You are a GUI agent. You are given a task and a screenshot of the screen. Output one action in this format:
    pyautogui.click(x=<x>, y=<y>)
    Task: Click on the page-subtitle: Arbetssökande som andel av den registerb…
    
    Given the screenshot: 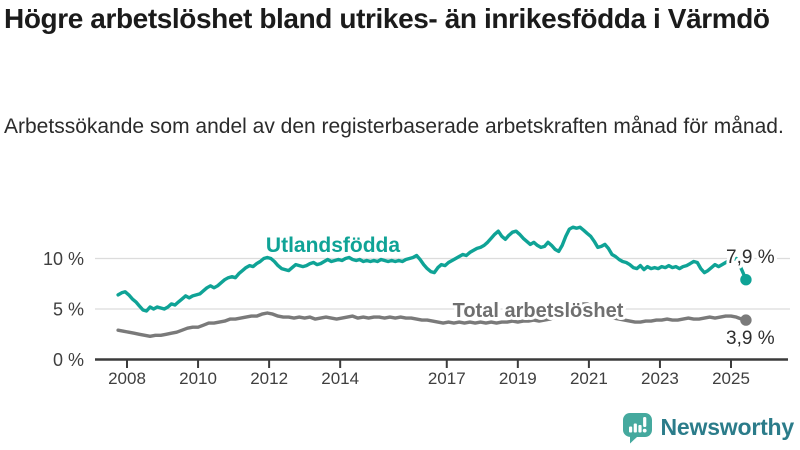 What is the action you would take?
    pyautogui.click(x=394, y=126)
    